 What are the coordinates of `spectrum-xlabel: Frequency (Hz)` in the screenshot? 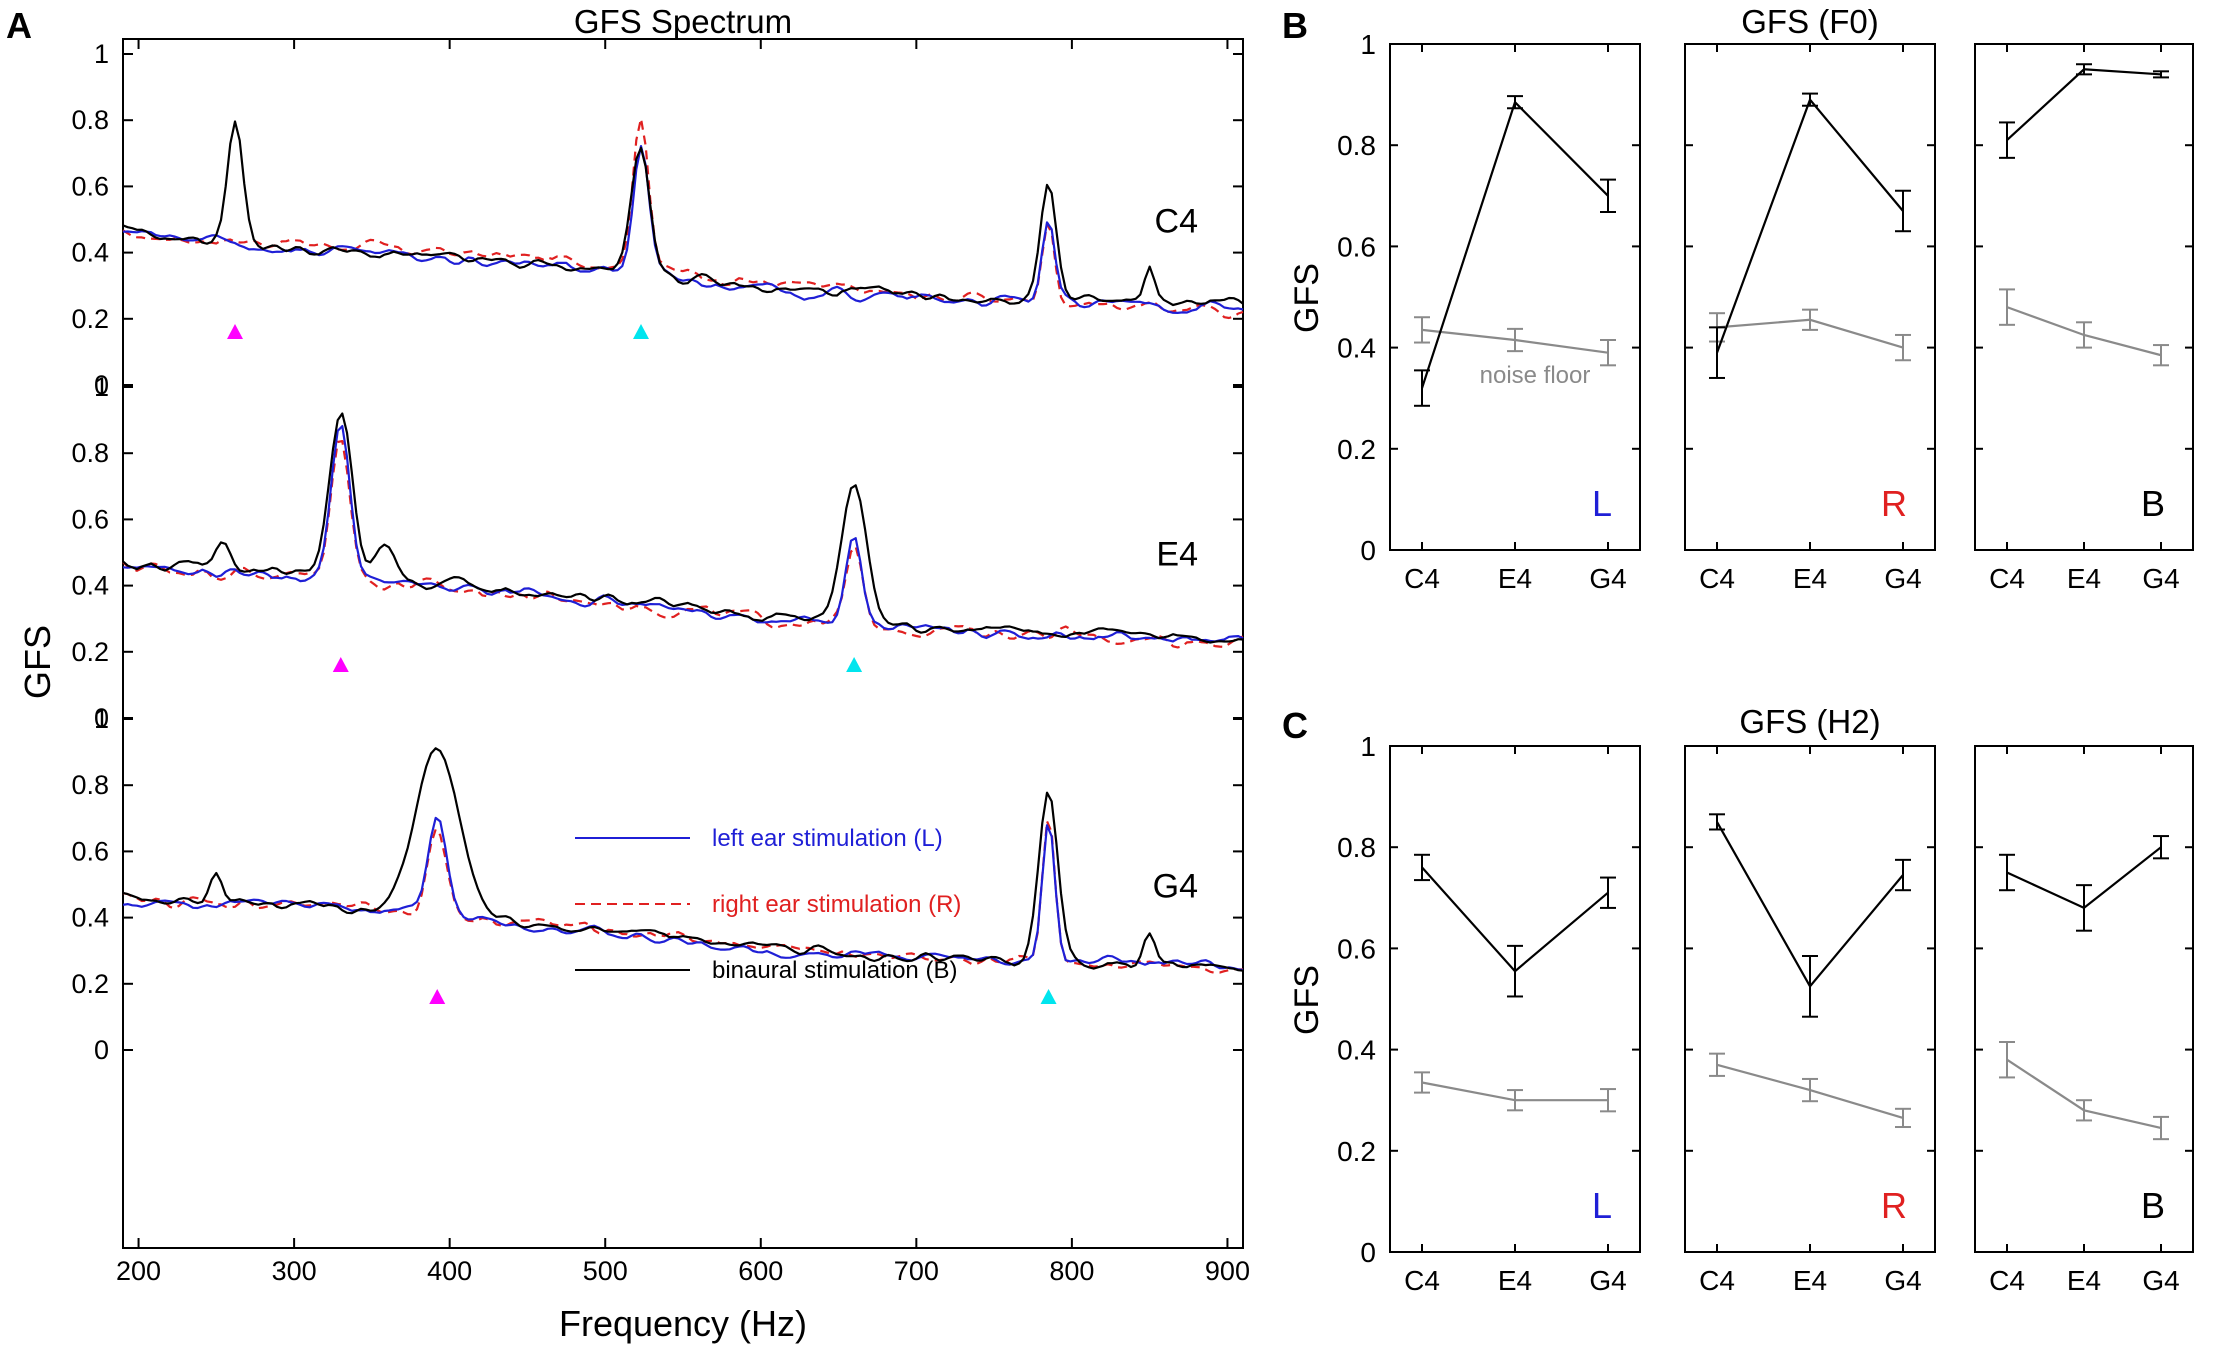 It's located at (683, 1323).